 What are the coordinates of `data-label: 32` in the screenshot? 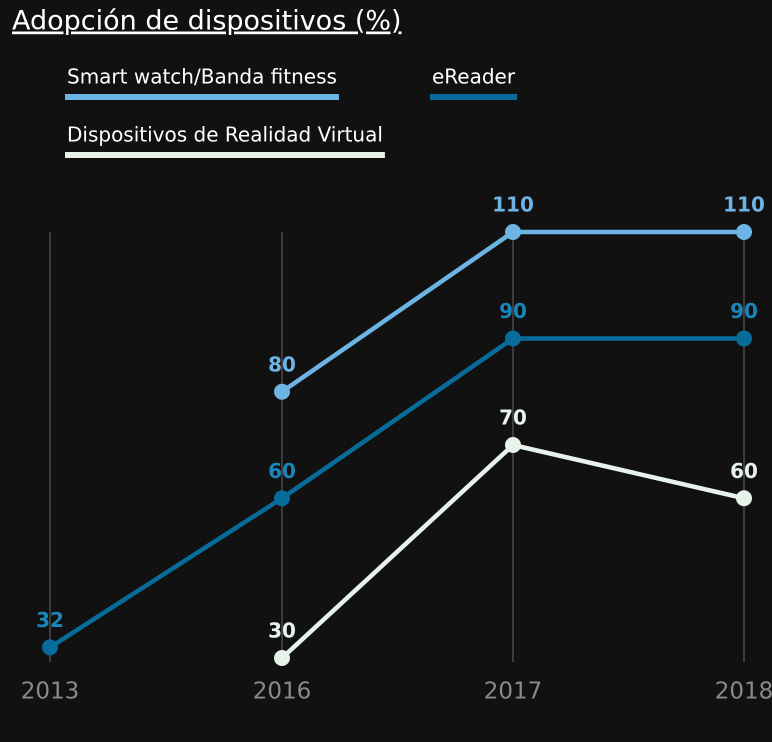 It's located at (50, 620).